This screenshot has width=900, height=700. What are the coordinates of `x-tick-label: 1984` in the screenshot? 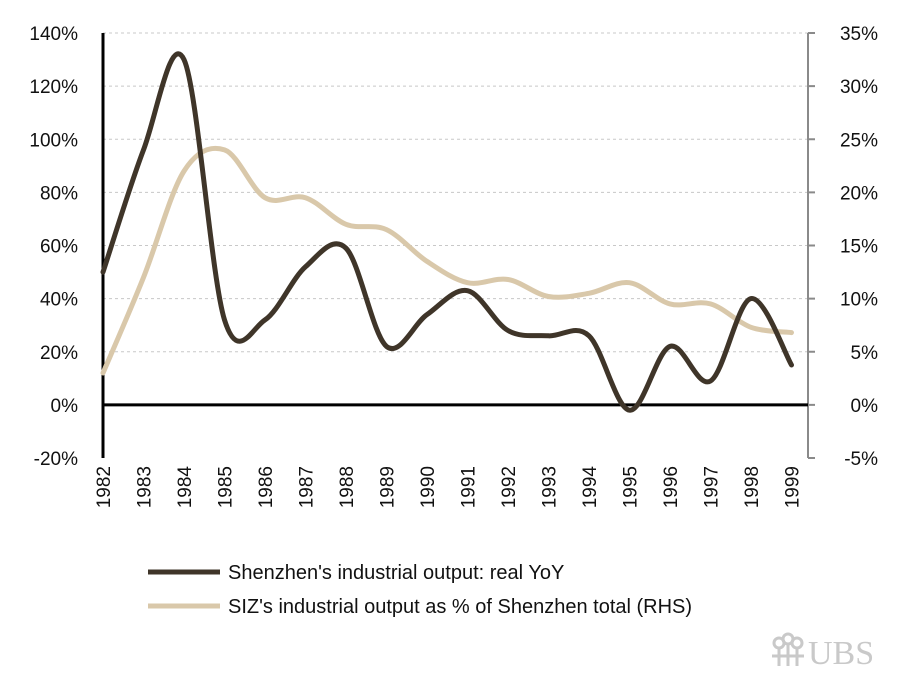 It's located at (185, 487).